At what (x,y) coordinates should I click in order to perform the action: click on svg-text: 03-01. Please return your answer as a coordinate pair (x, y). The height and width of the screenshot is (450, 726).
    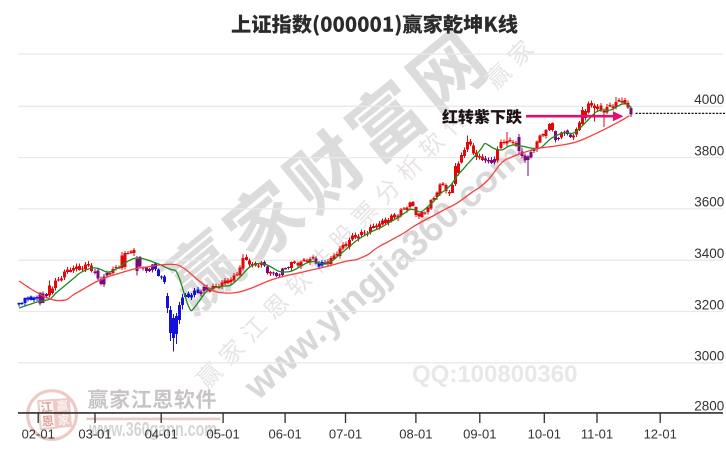
    Looking at the image, I should click on (94, 434).